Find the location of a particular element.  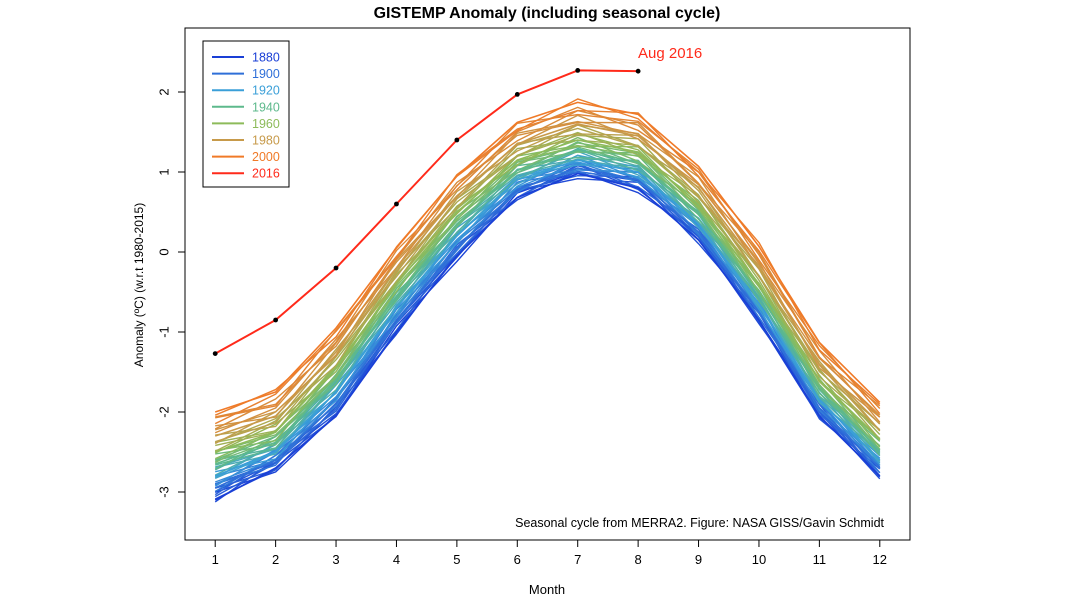

y-tick-label--1: -1 is located at coordinates (163, 332).